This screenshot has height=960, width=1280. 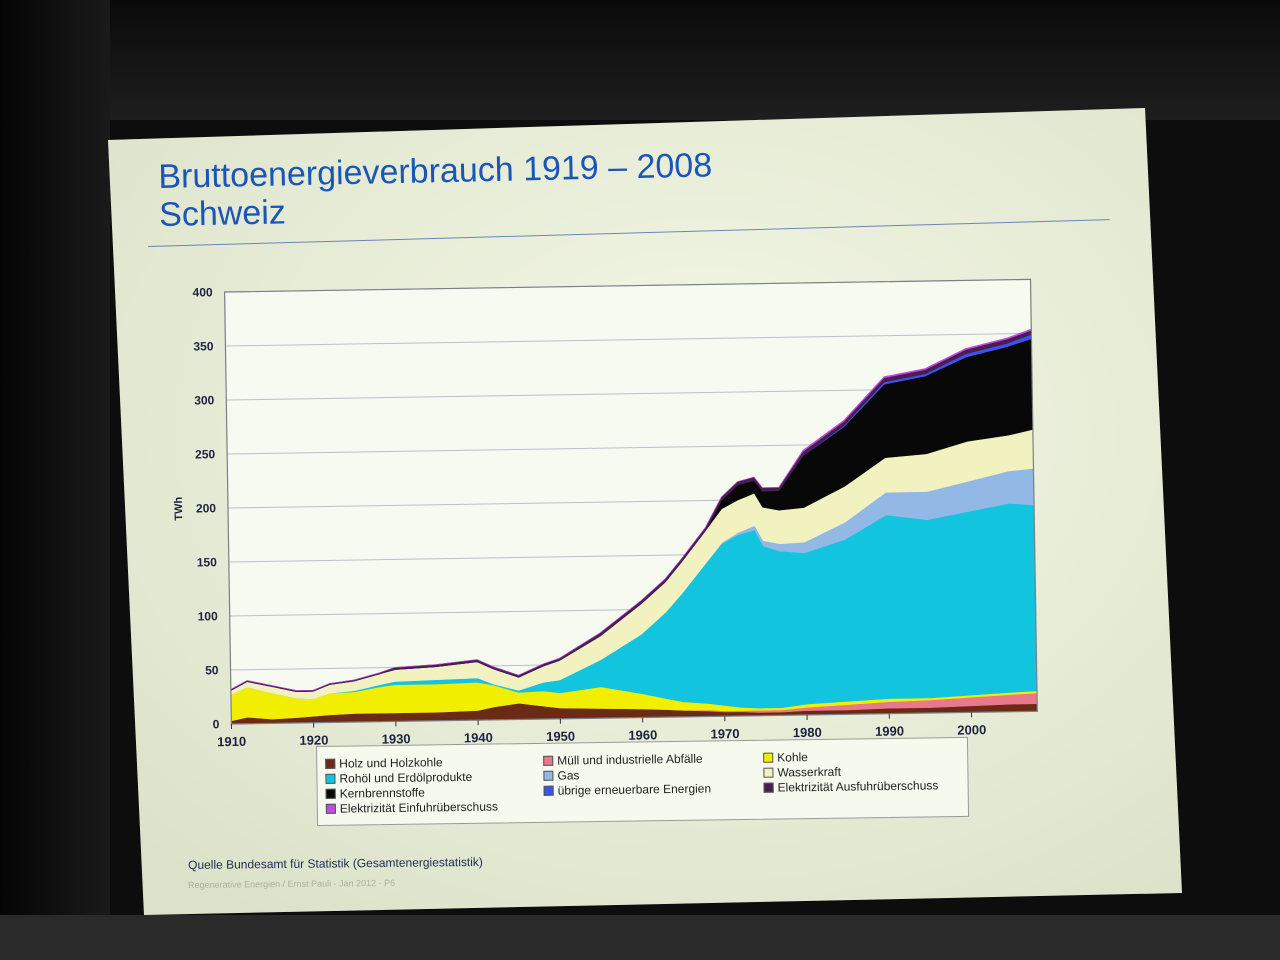 I want to click on projection-surround-top, so click(x=640, y=60).